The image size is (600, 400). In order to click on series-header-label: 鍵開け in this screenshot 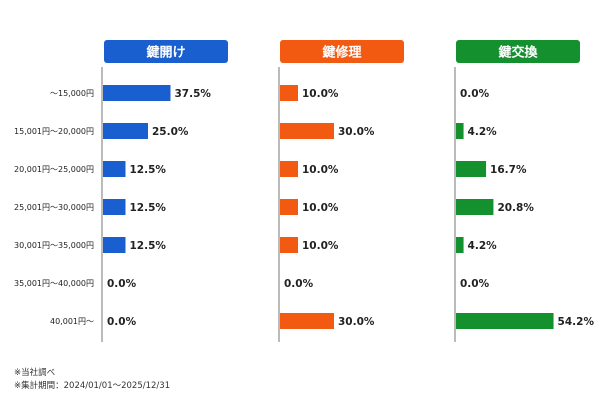, I will do `click(165, 53)`.